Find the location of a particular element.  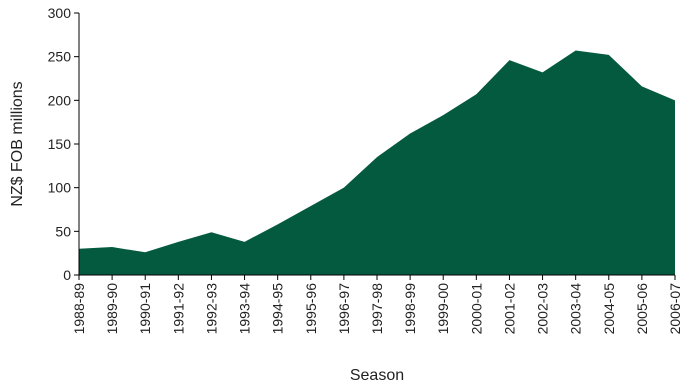

x-tick-label: 1996-97 is located at coordinates (344, 309).